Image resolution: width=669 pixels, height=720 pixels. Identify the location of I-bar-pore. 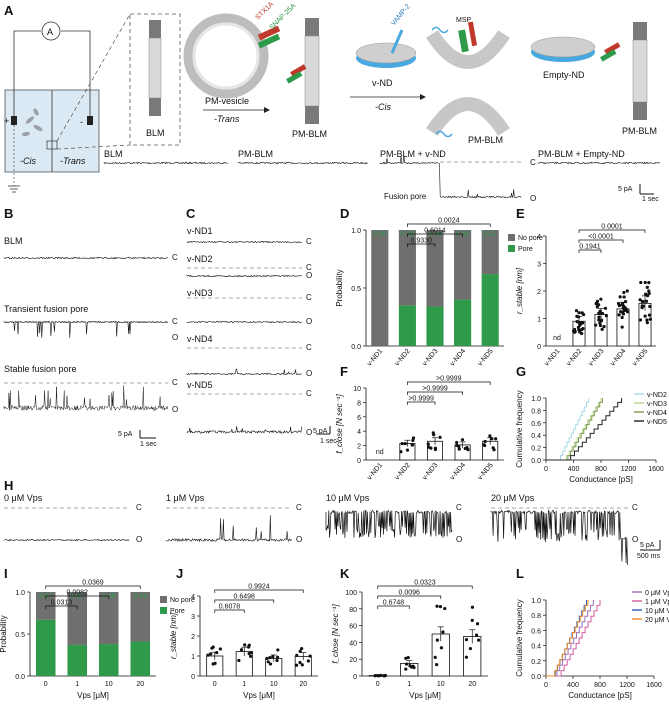
(77, 660).